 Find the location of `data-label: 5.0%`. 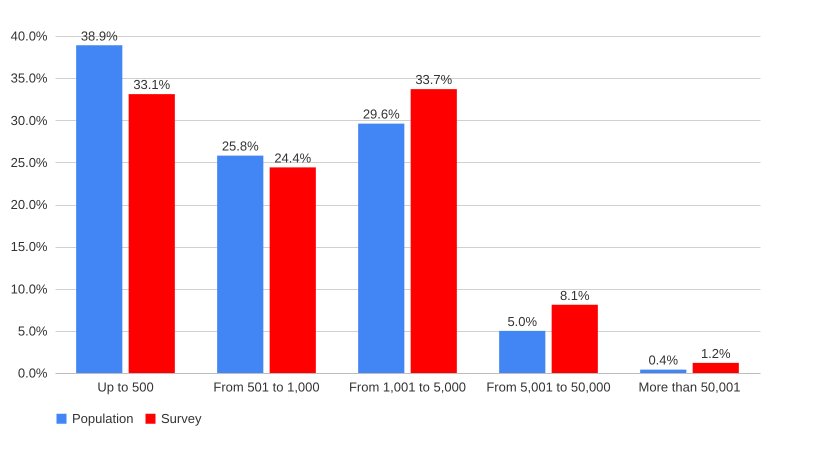

data-label: 5.0% is located at coordinates (522, 321).